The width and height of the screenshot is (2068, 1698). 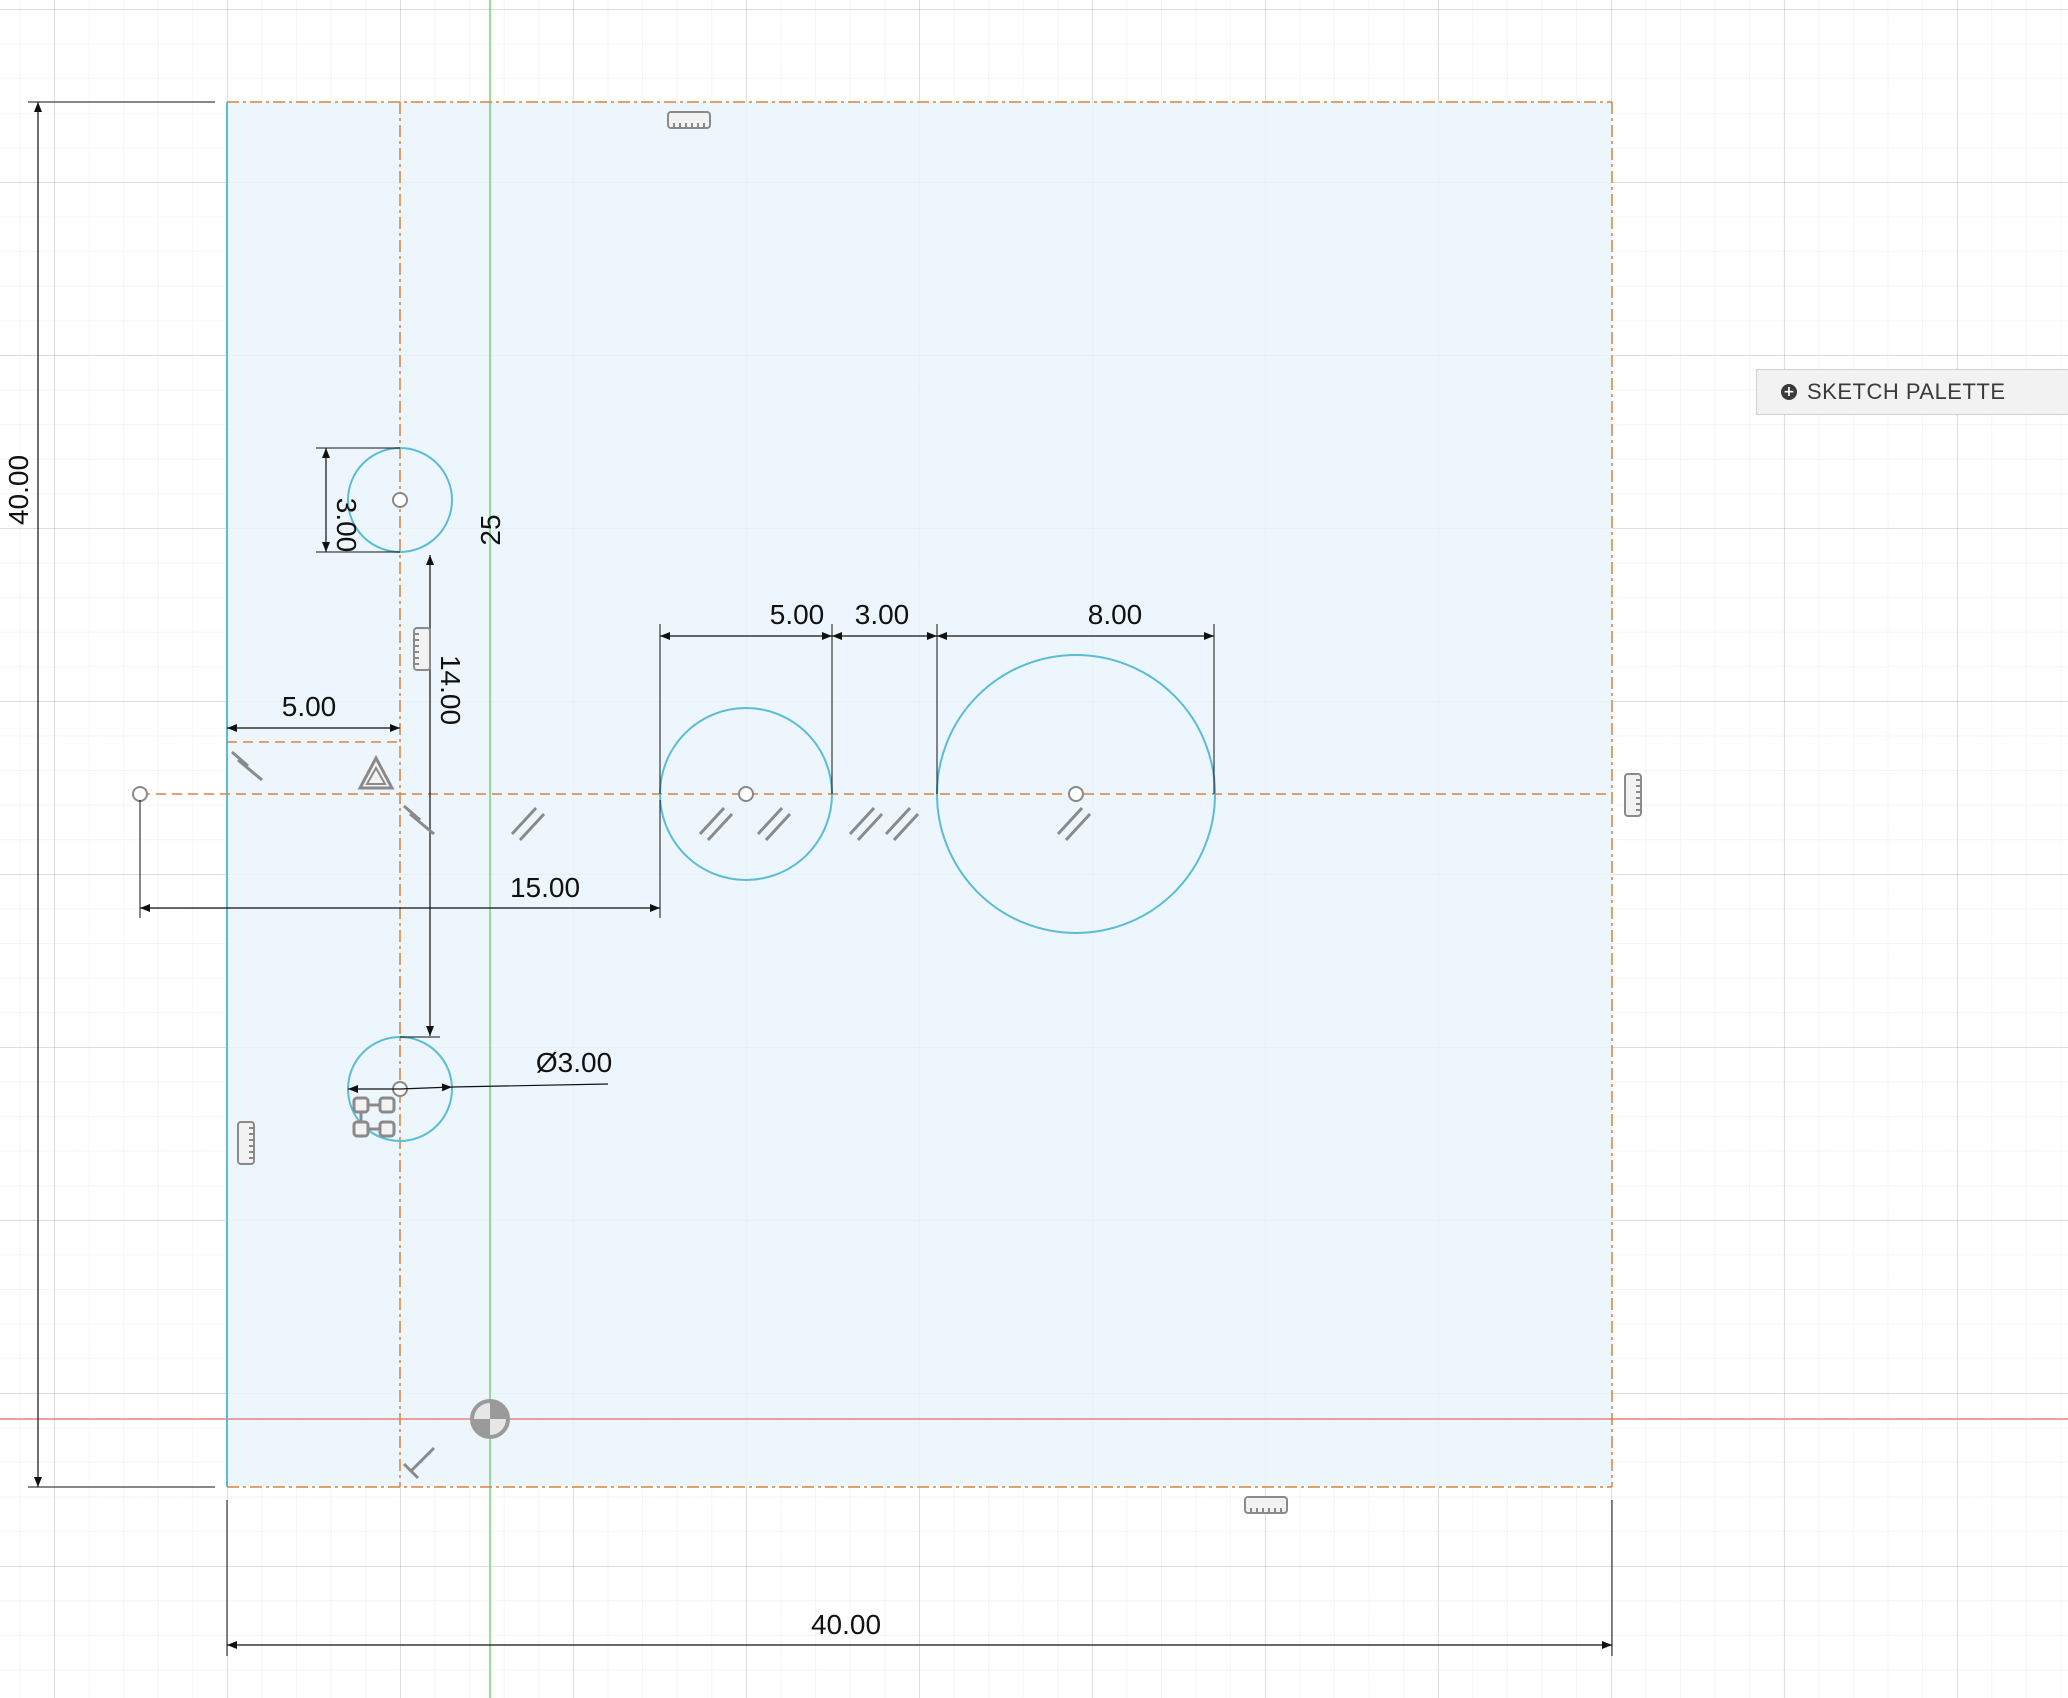 What do you see at coordinates (885, 696) in the screenshot?
I see `dimension-gap: 3.00` at bounding box center [885, 696].